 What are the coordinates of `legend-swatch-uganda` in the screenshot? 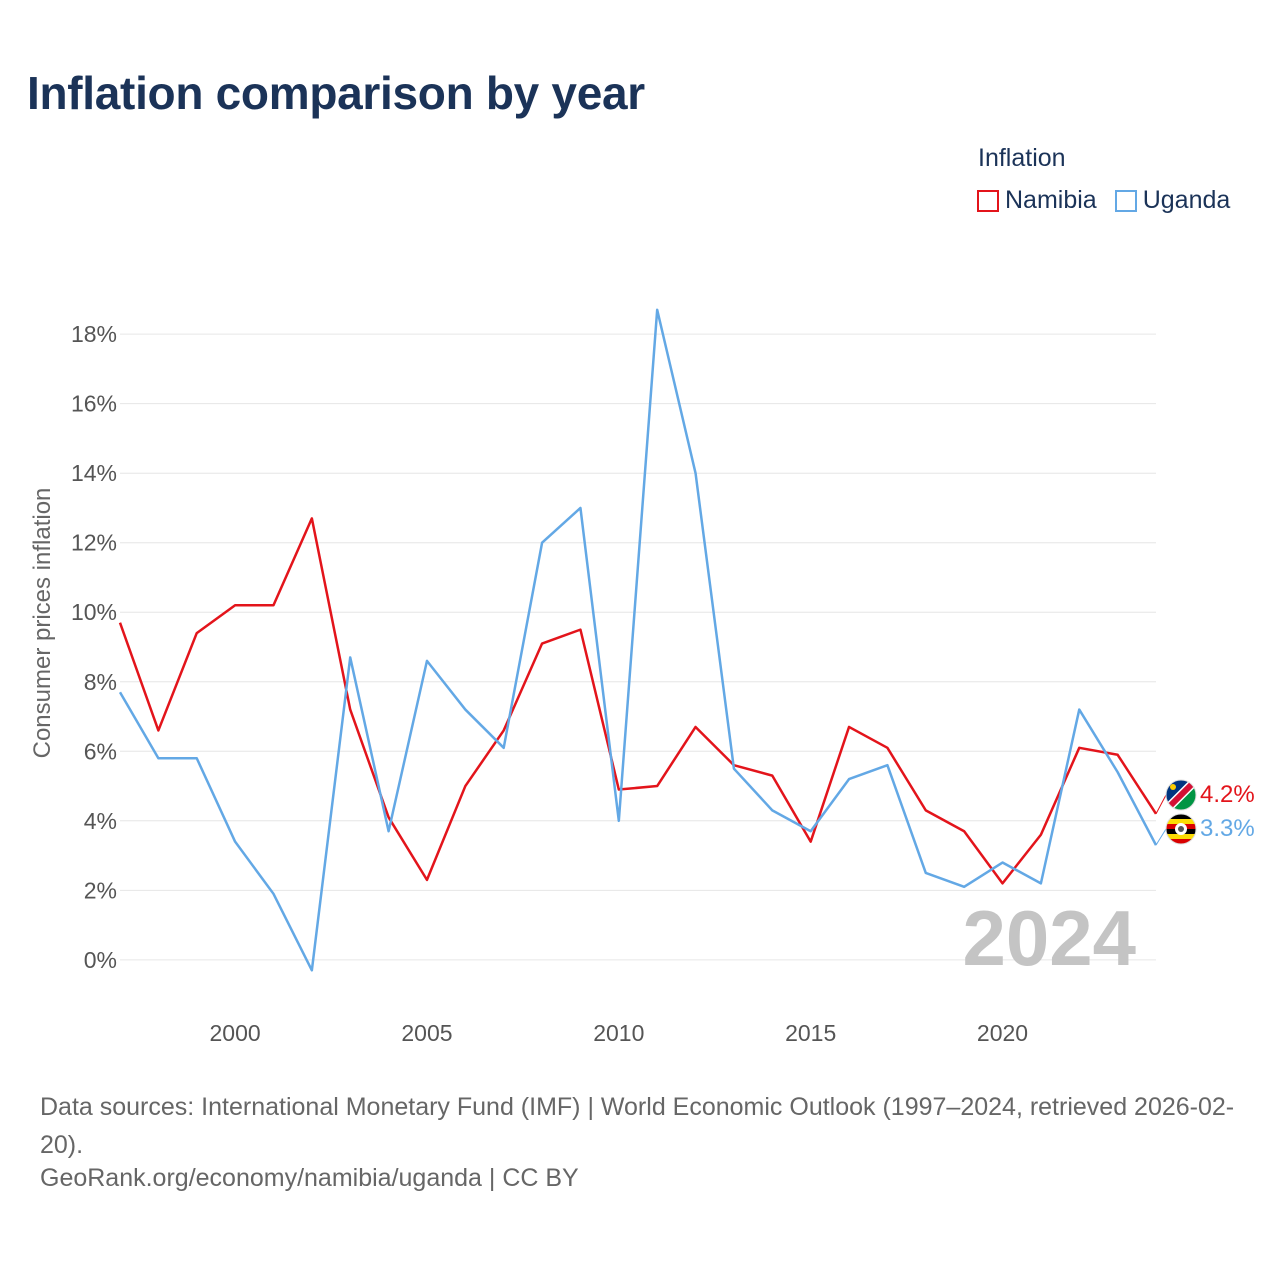 It's located at (1125, 200).